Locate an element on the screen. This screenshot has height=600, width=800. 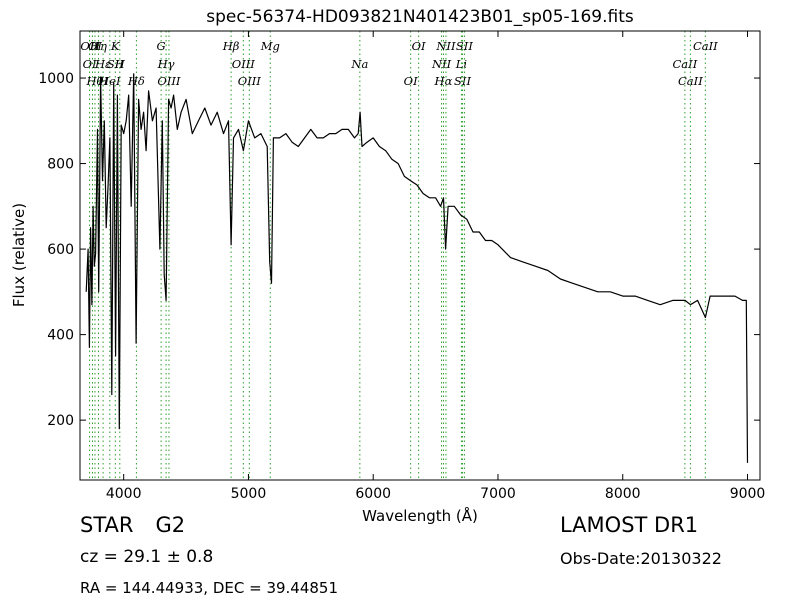
marker-label: Li is located at coordinates (461, 64).